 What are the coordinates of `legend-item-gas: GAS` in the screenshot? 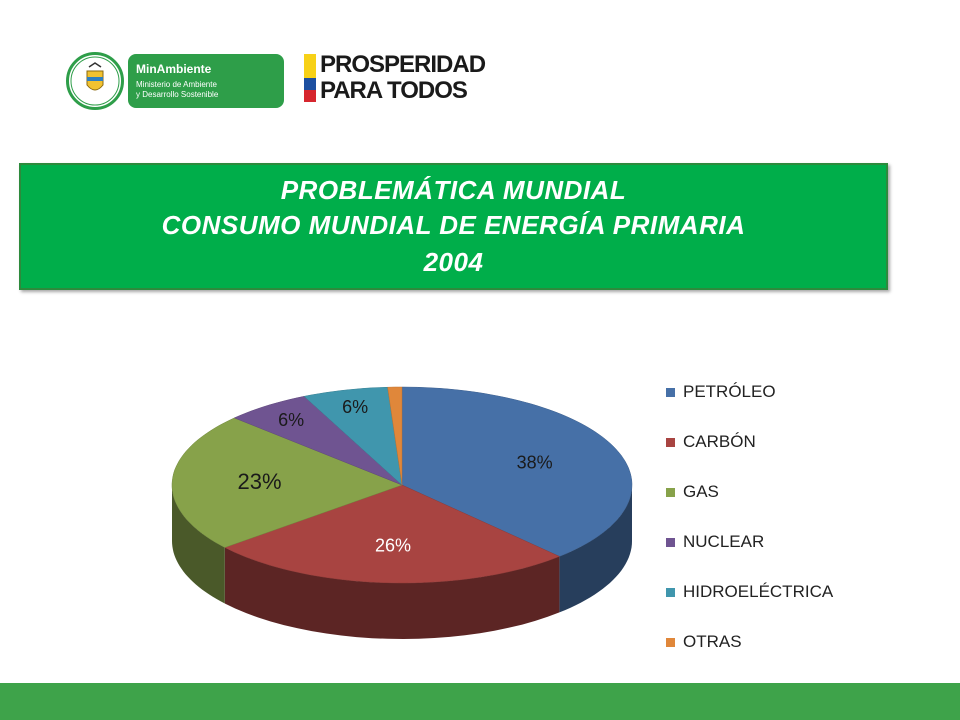 It's located at (692, 492).